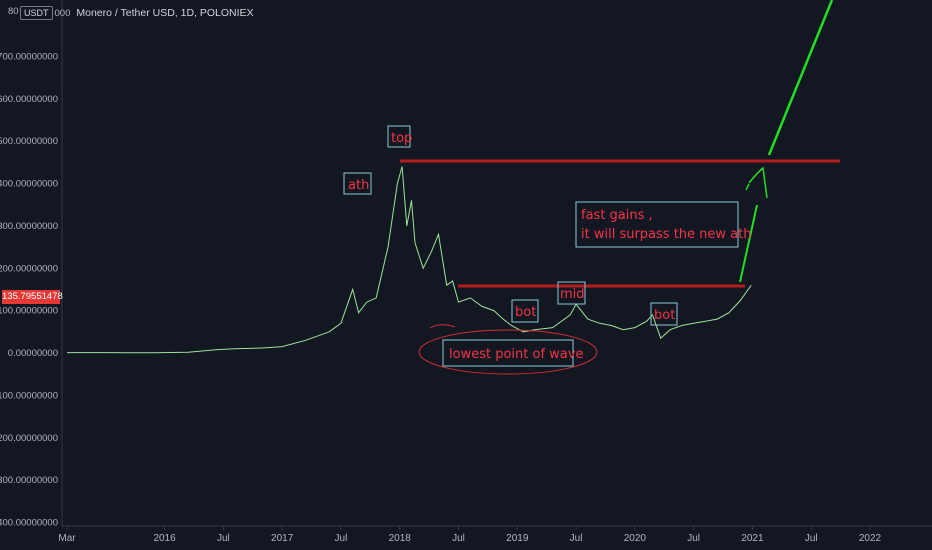 The width and height of the screenshot is (932, 550). I want to click on y-tick-label: 600.00000000, so click(29, 99).